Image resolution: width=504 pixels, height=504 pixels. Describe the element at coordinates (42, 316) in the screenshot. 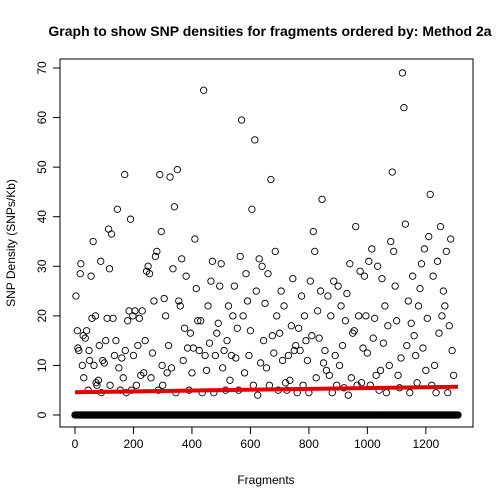

I see `y-tick-label: 20` at that location.